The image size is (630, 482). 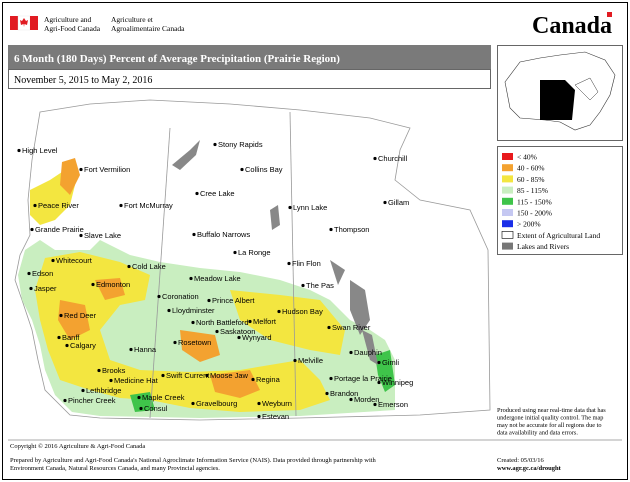 I want to click on city-label: Hanna, so click(x=145, y=349).